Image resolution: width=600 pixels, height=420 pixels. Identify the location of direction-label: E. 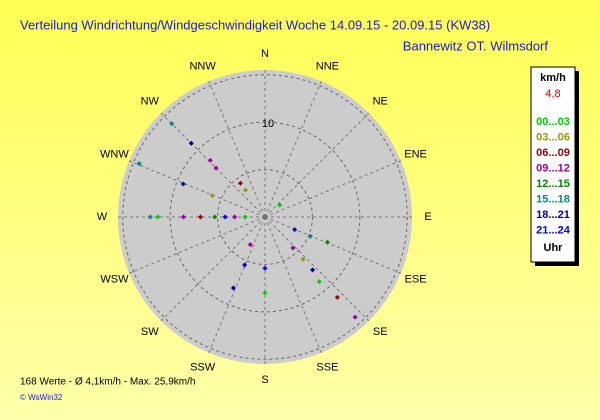
(427, 217).